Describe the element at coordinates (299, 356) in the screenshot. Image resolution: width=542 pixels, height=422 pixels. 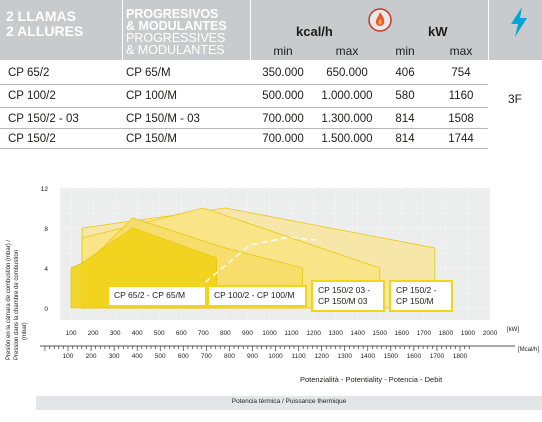
I see `x-tick-label-mcal: 1100` at that location.